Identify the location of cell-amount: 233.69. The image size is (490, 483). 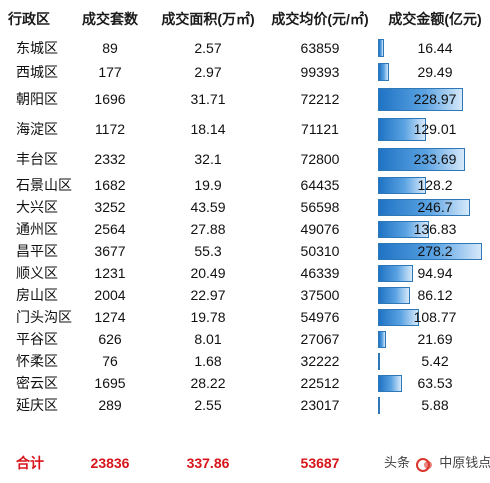
(435, 159).